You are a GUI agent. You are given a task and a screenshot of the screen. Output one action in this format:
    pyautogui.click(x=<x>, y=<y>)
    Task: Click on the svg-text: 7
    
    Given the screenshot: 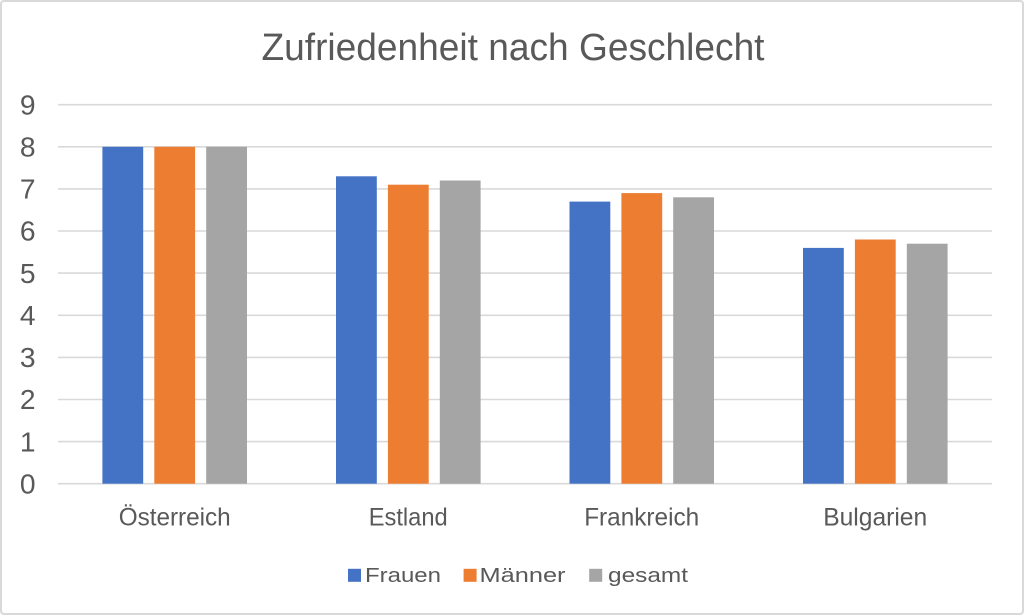 What is the action you would take?
    pyautogui.click(x=28, y=189)
    